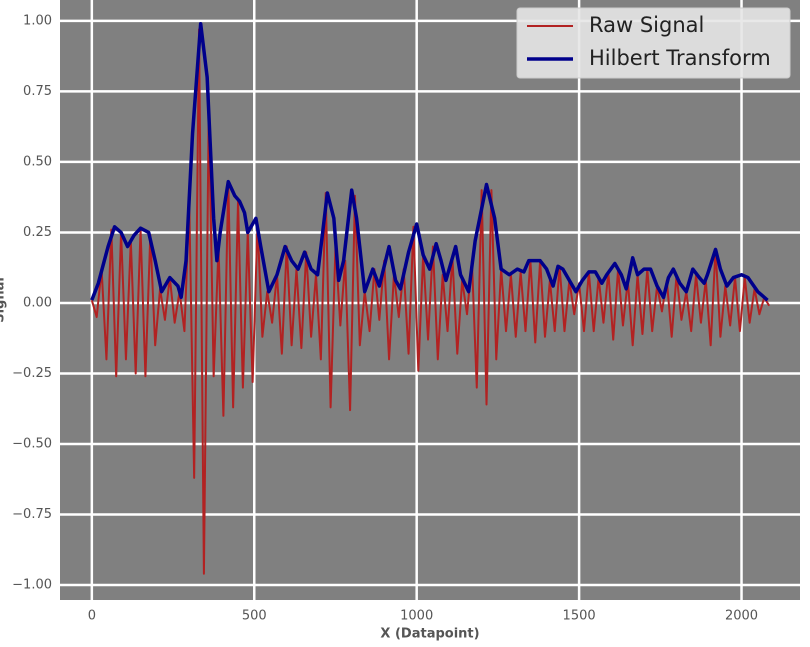 This screenshot has height=647, width=810. What do you see at coordinates (579, 616) in the screenshot?
I see `x-tick-label: 1500` at bounding box center [579, 616].